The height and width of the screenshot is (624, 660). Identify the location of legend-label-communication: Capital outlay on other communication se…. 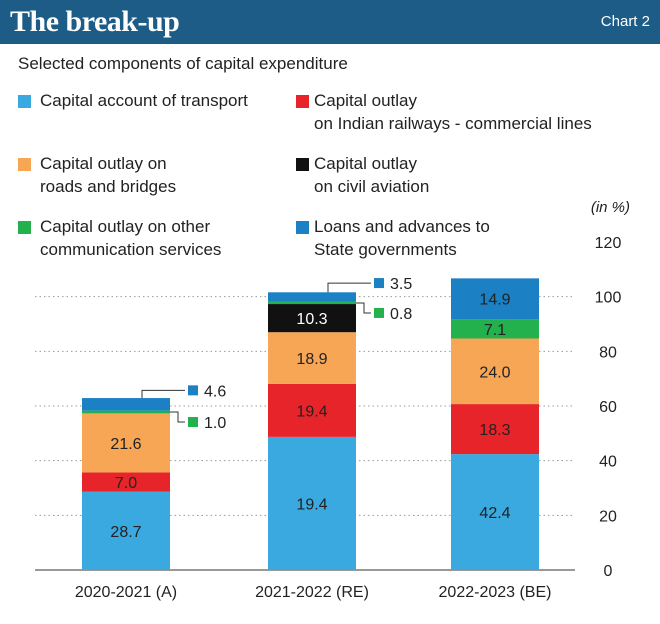
(130, 238).